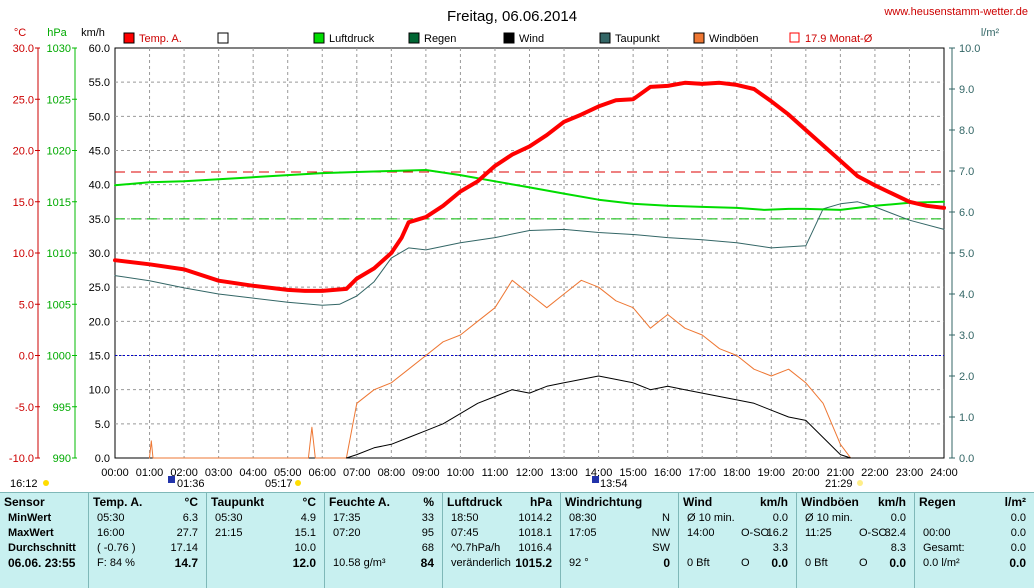 This screenshot has width=1034, height=588. Describe the element at coordinates (855, 533) in the screenshot. I see `stats-row: 11:25 O-SO 32.4` at that location.